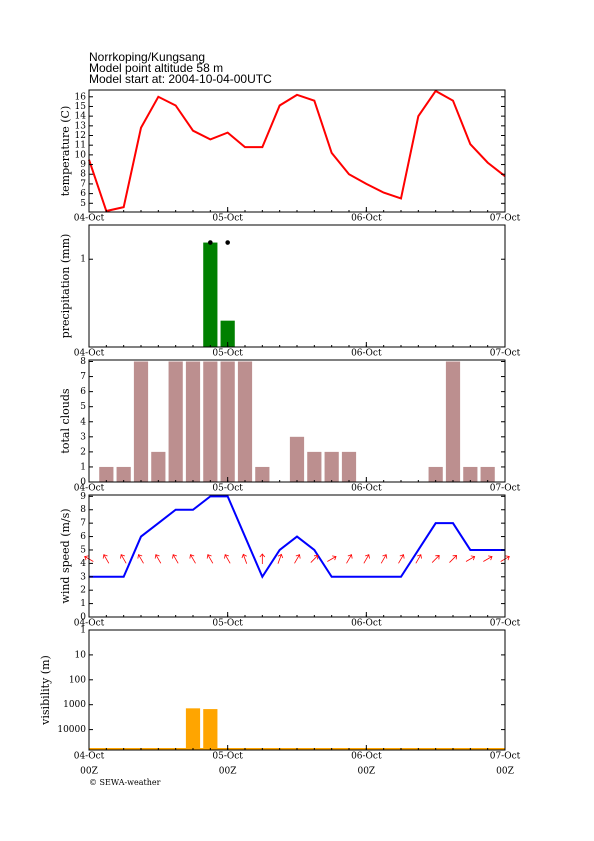 The width and height of the screenshot is (594, 841). I want to click on y-tick-label: 2, so click(83, 591).